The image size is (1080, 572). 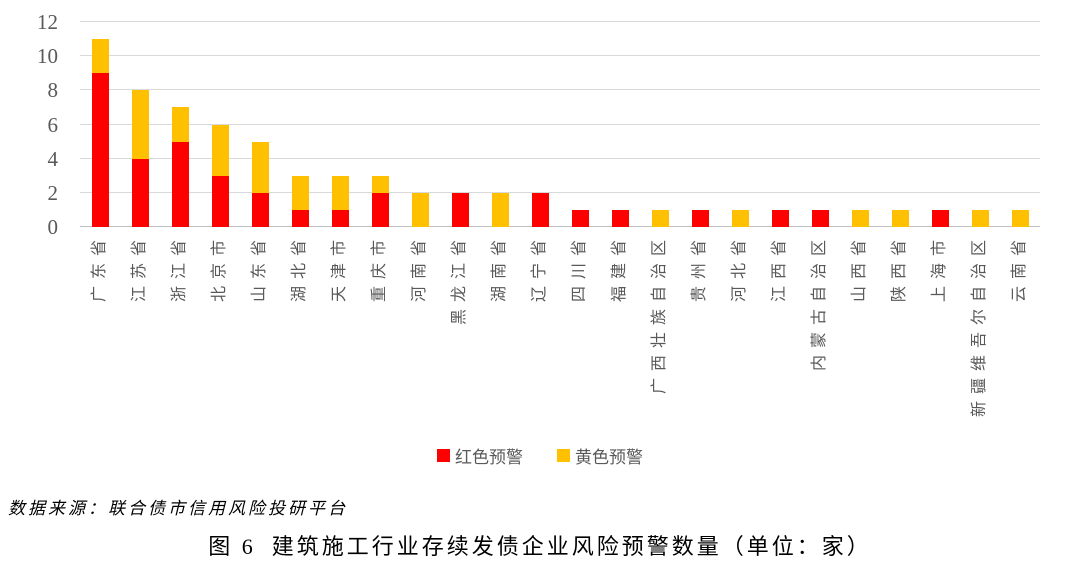 I want to click on x-tick-label: 江西省, so click(x=779, y=268).